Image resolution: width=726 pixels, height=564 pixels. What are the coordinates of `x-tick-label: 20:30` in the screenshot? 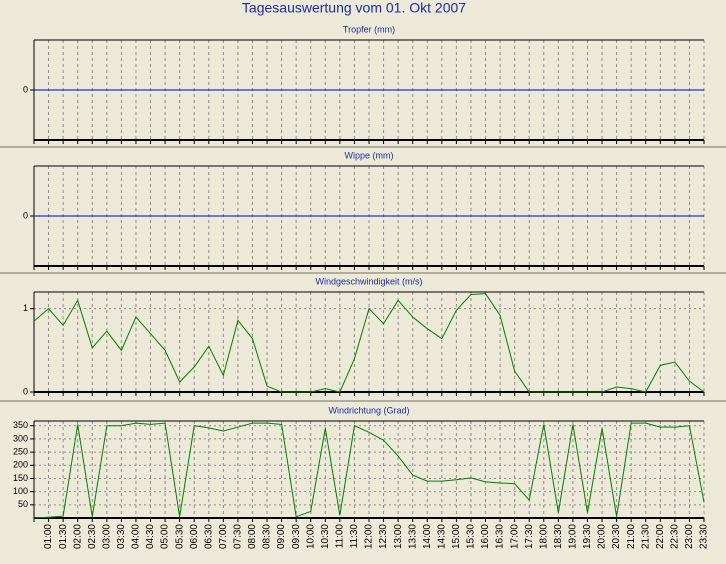 It's located at (616, 536).